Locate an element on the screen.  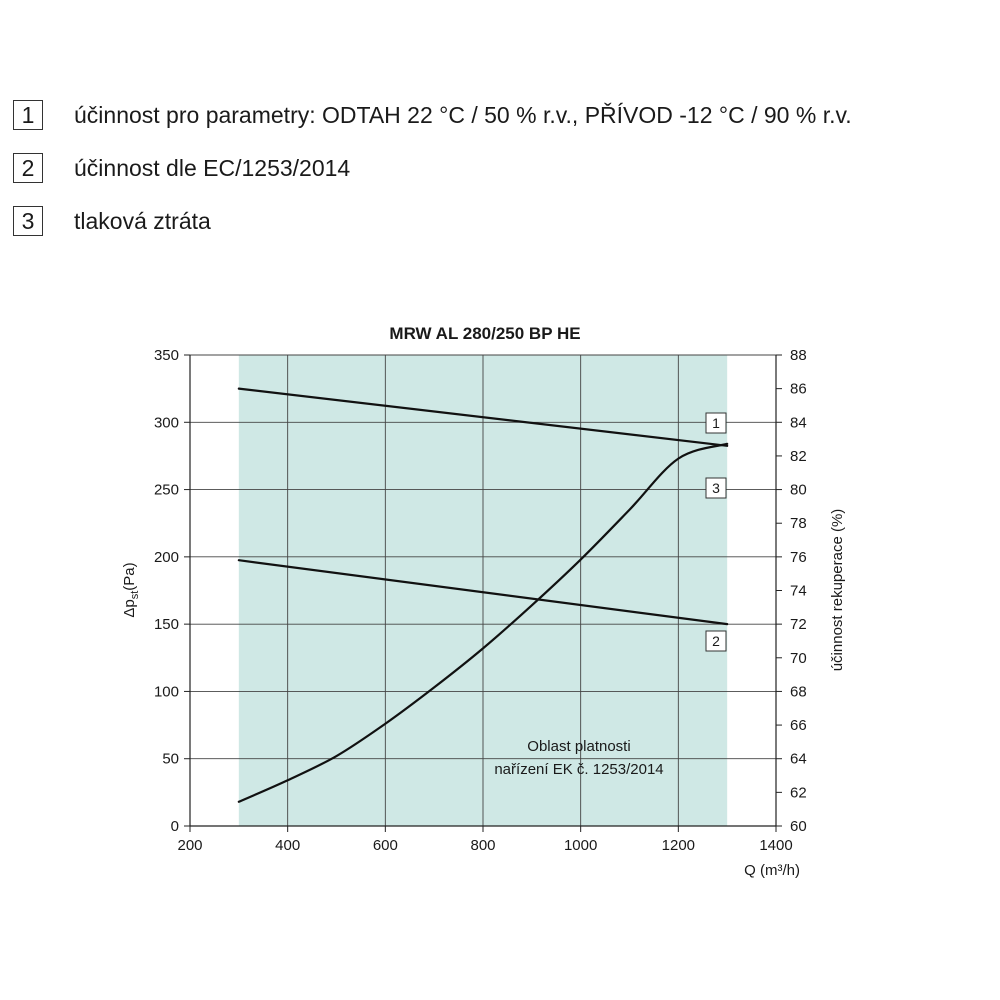
y-right-axis-label: účinnost rekuperace (%) is located at coordinates (837, 590).